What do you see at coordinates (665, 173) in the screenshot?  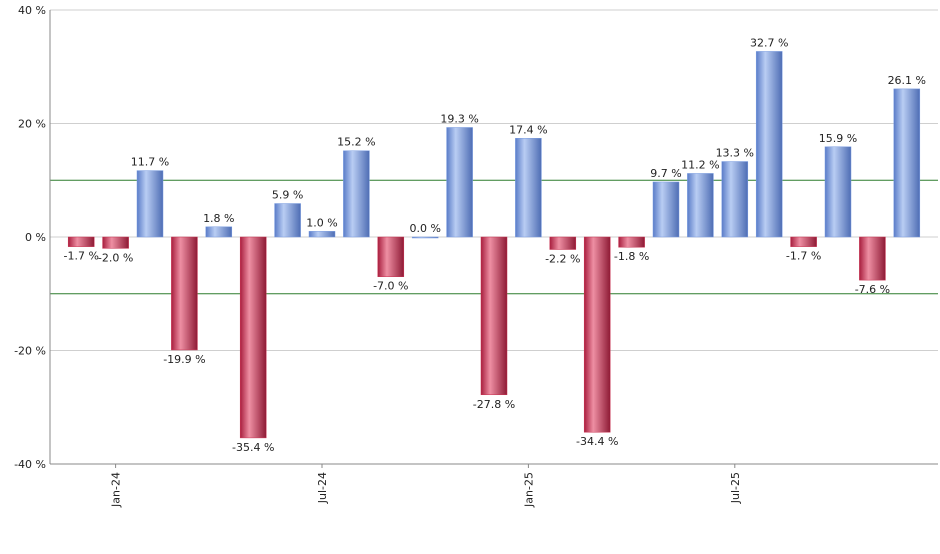 I see `value-label: 9.7 %` at bounding box center [665, 173].